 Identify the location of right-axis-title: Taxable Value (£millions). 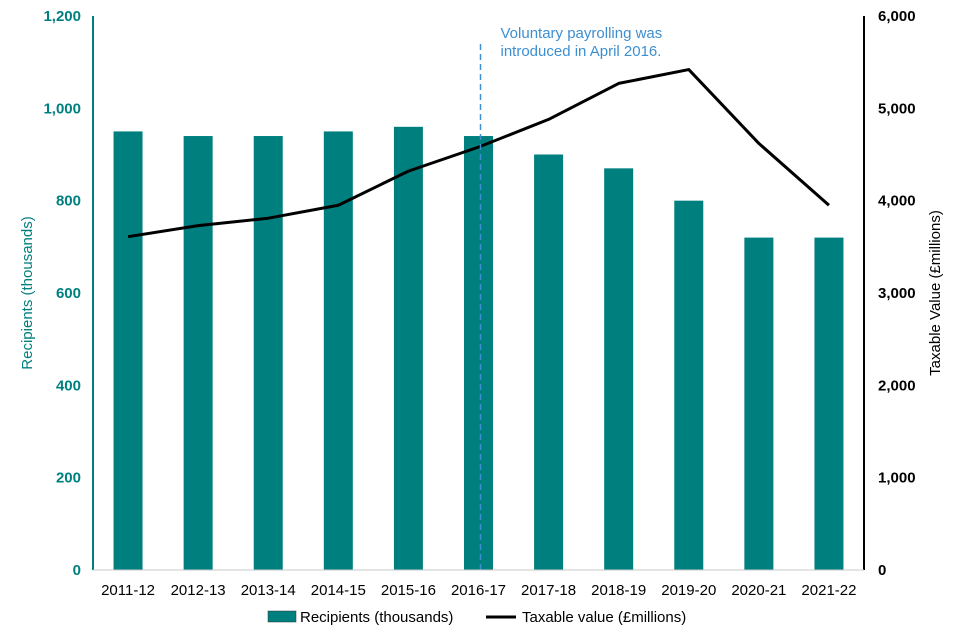
(935, 293).